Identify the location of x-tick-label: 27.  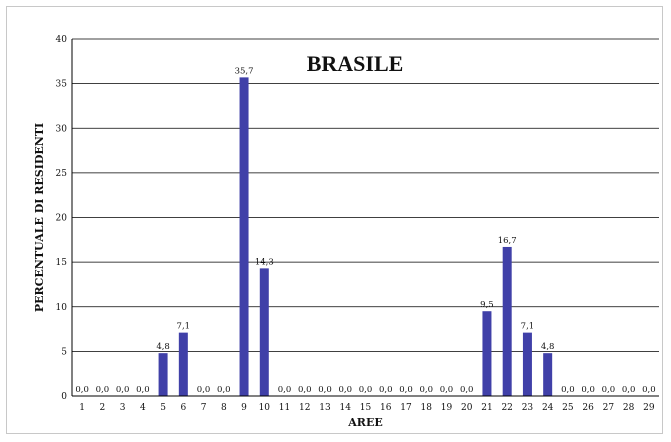
(609, 408).